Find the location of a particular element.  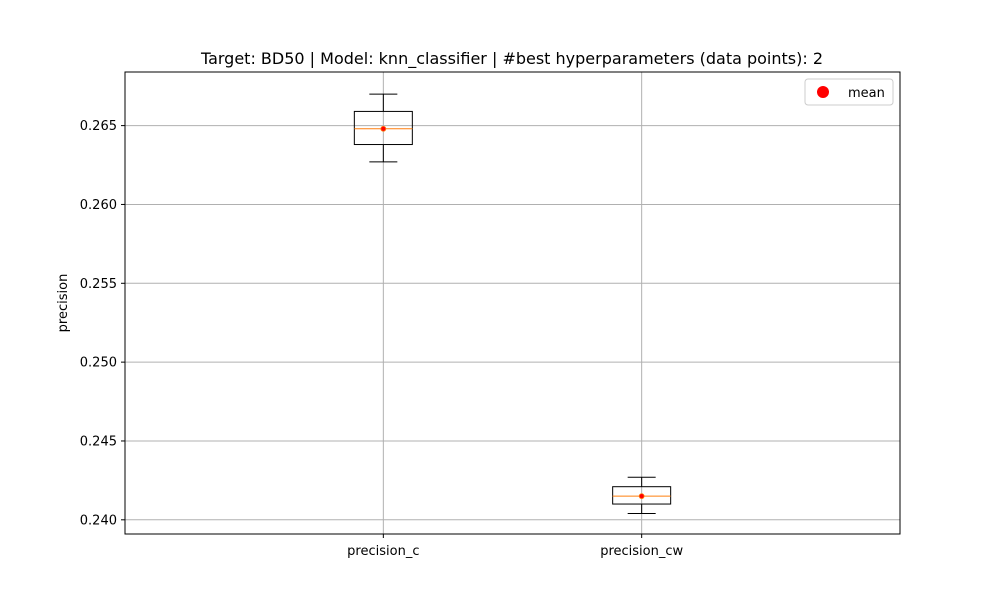

legend: mean is located at coordinates (849, 92).